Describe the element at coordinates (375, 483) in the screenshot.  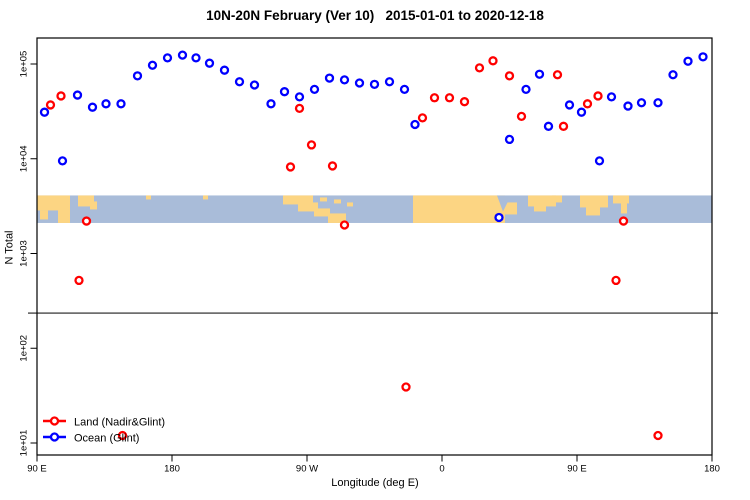
I see `x-axis-title: Longitude (deg E)` at that location.